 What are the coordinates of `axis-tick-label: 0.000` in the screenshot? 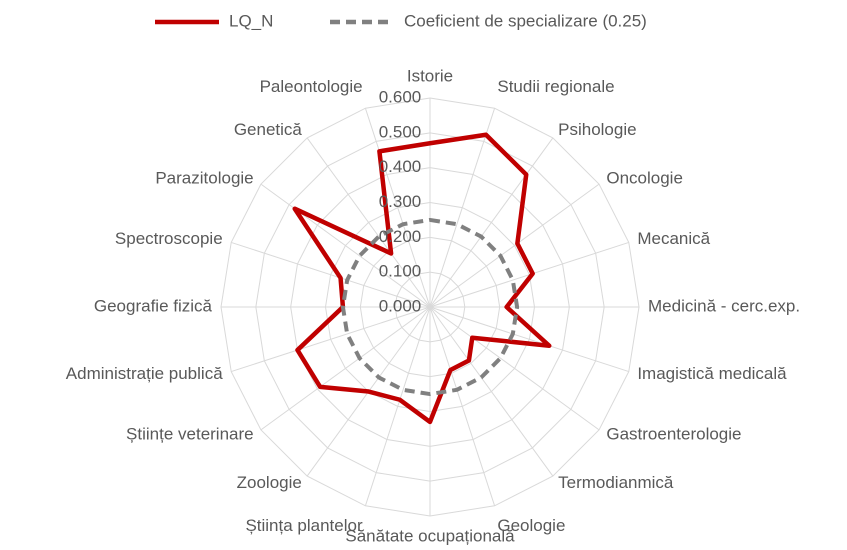 It's located at (400, 305).